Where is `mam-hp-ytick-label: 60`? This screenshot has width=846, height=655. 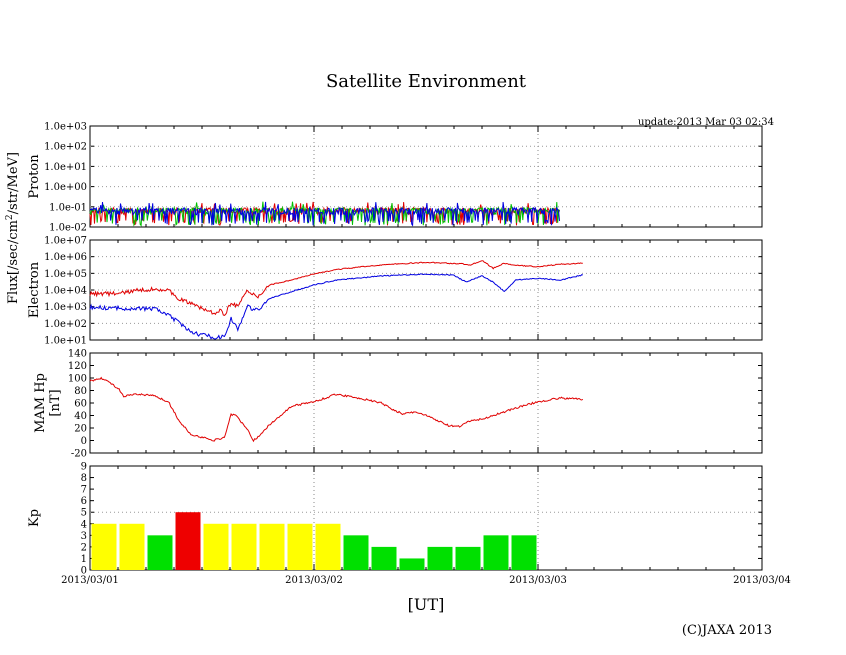 mam-hp-ytick-label: 60 is located at coordinates (80, 404).